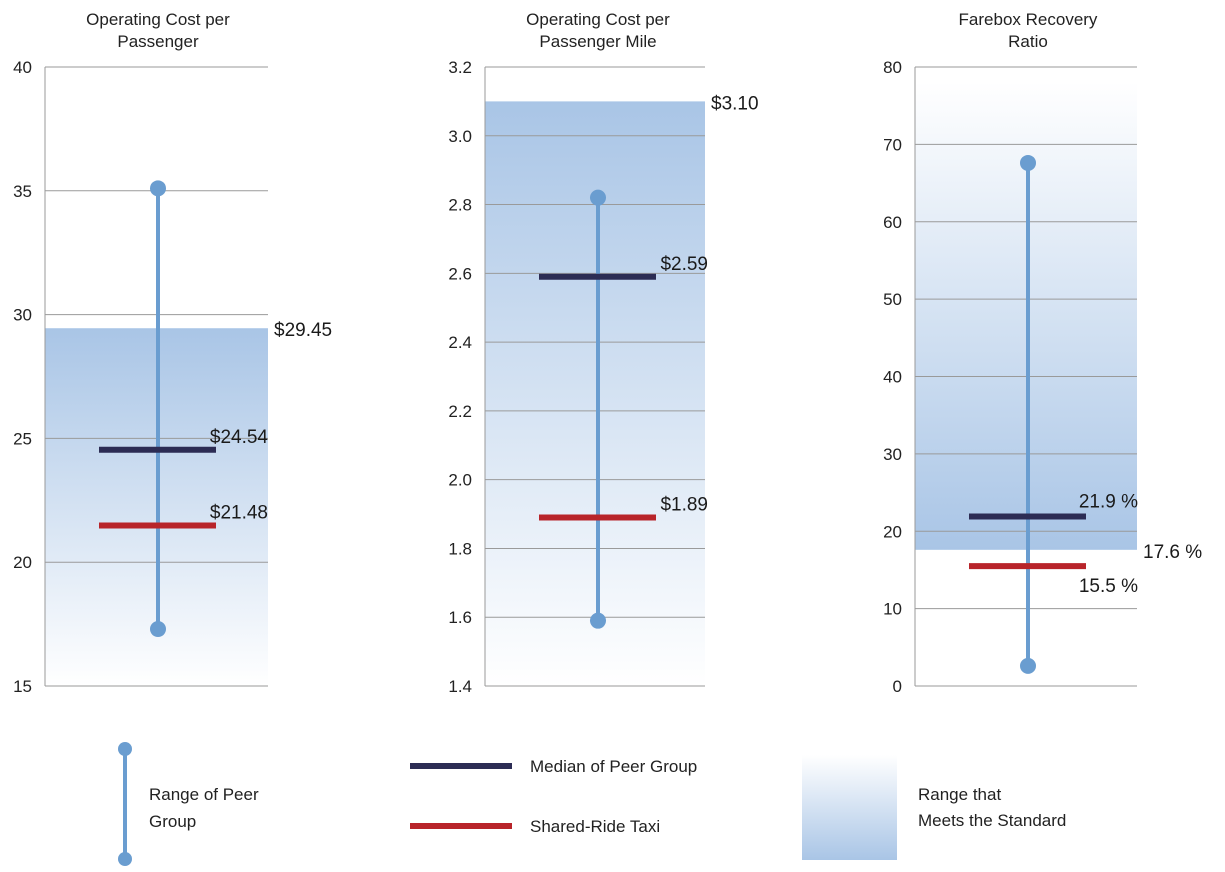  What do you see at coordinates (303, 330) in the screenshot?
I see `standard-value-label: $29.45` at bounding box center [303, 330].